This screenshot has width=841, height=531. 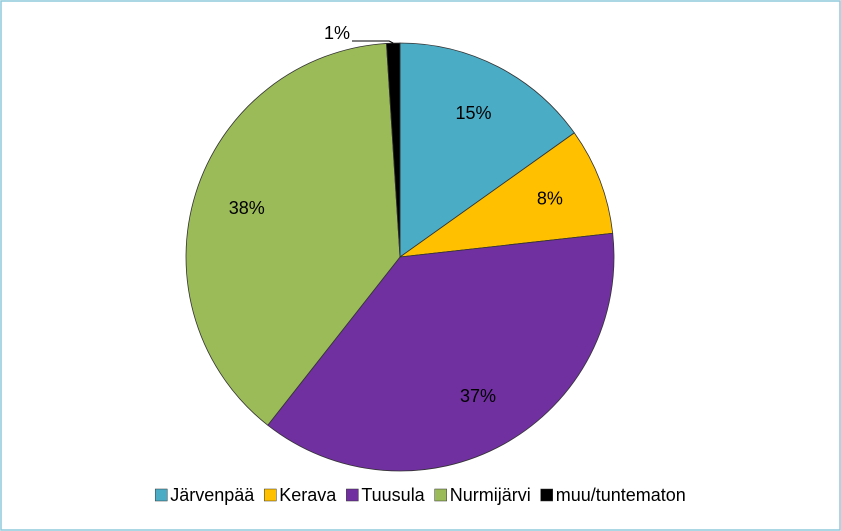 What do you see at coordinates (550, 198) in the screenshot?
I see `data-label: 8%` at bounding box center [550, 198].